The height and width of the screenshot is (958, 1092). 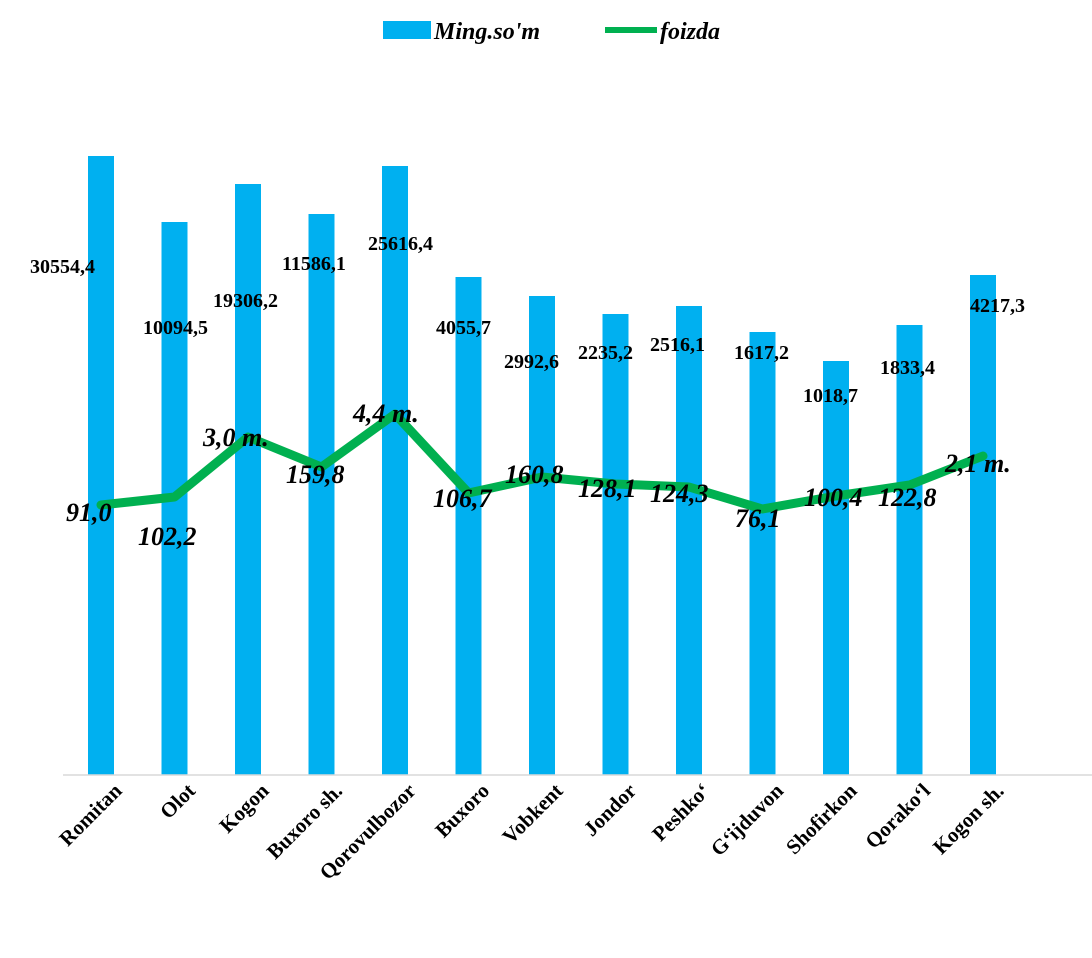 What do you see at coordinates (532, 814) in the screenshot?
I see `category-label-7: Vobkent` at bounding box center [532, 814].